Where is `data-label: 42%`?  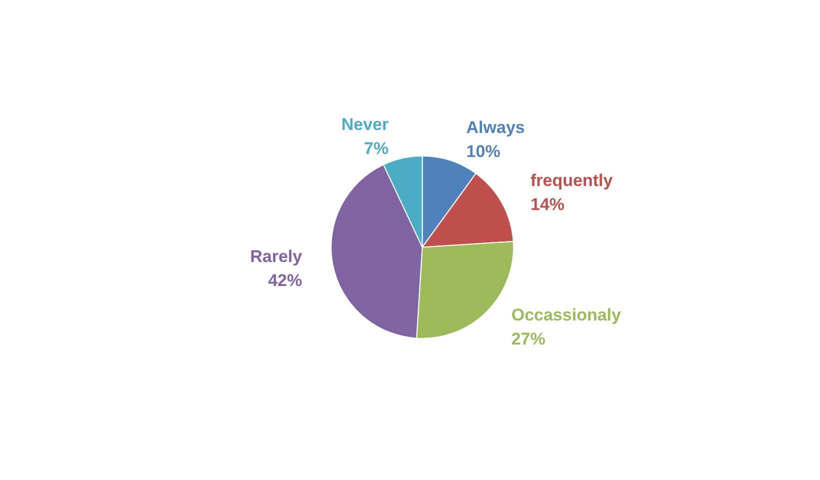
data-label: 42% is located at coordinates (285, 280).